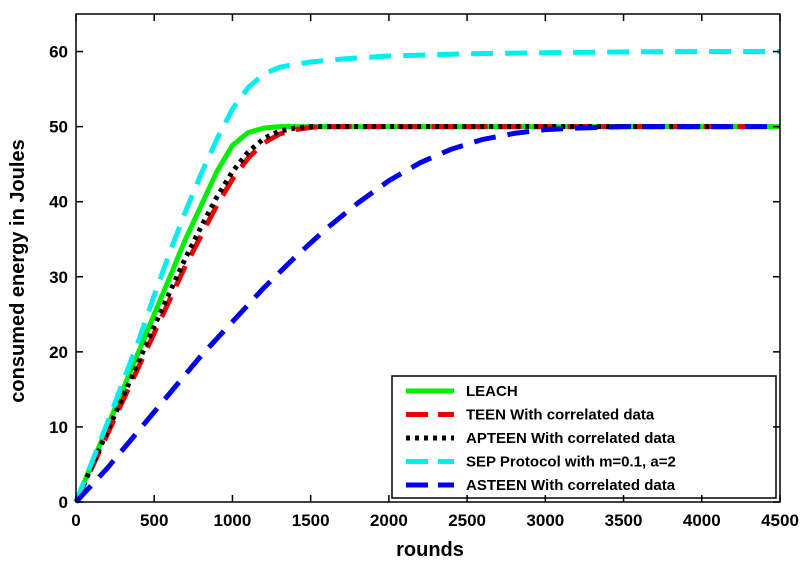 This screenshot has height=562, width=804. What do you see at coordinates (58, 277) in the screenshot?
I see `y-tick-label: 30` at bounding box center [58, 277].